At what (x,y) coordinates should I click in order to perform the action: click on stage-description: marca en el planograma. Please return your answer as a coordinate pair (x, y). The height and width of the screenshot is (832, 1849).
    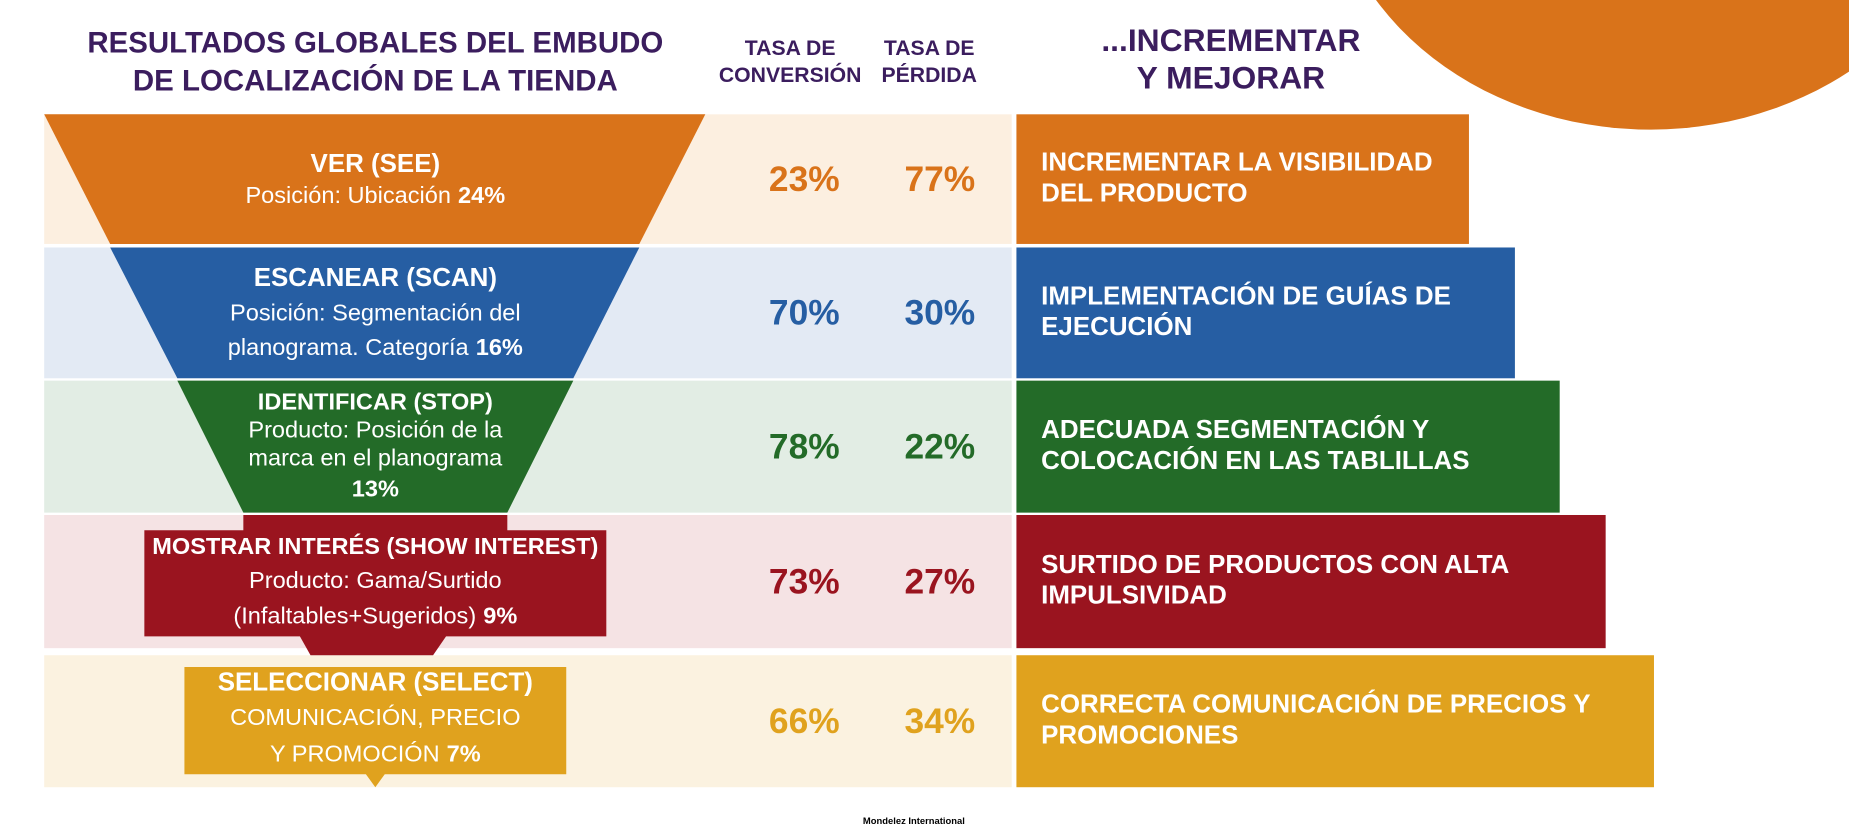
    Looking at the image, I should click on (375, 458).